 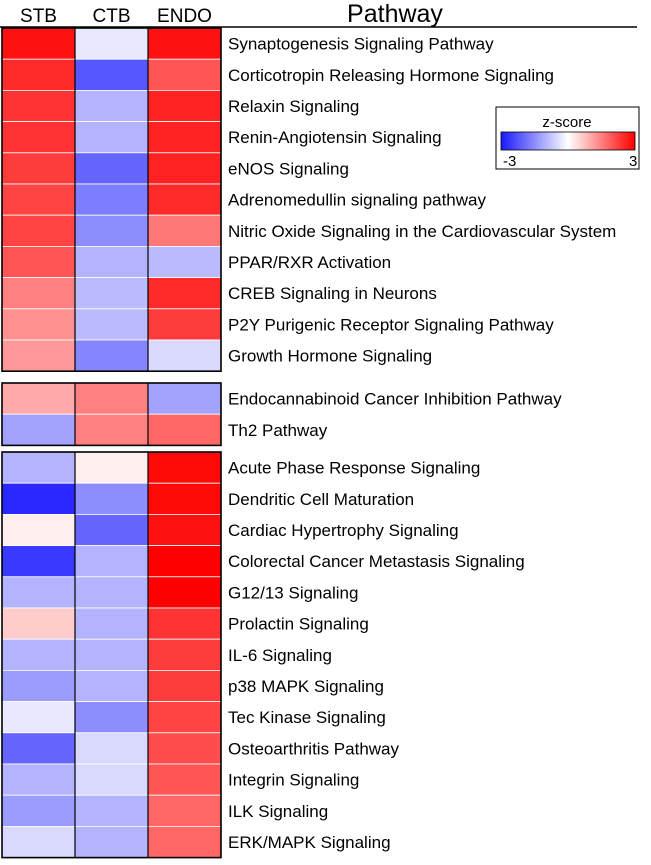 I want to click on legend-min-label: -3, so click(x=509, y=161).